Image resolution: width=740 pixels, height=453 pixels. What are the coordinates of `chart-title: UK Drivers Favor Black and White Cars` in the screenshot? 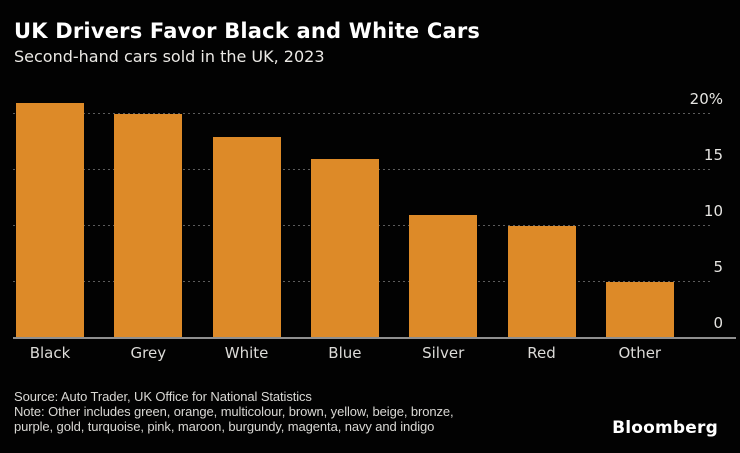 It's located at (247, 31).